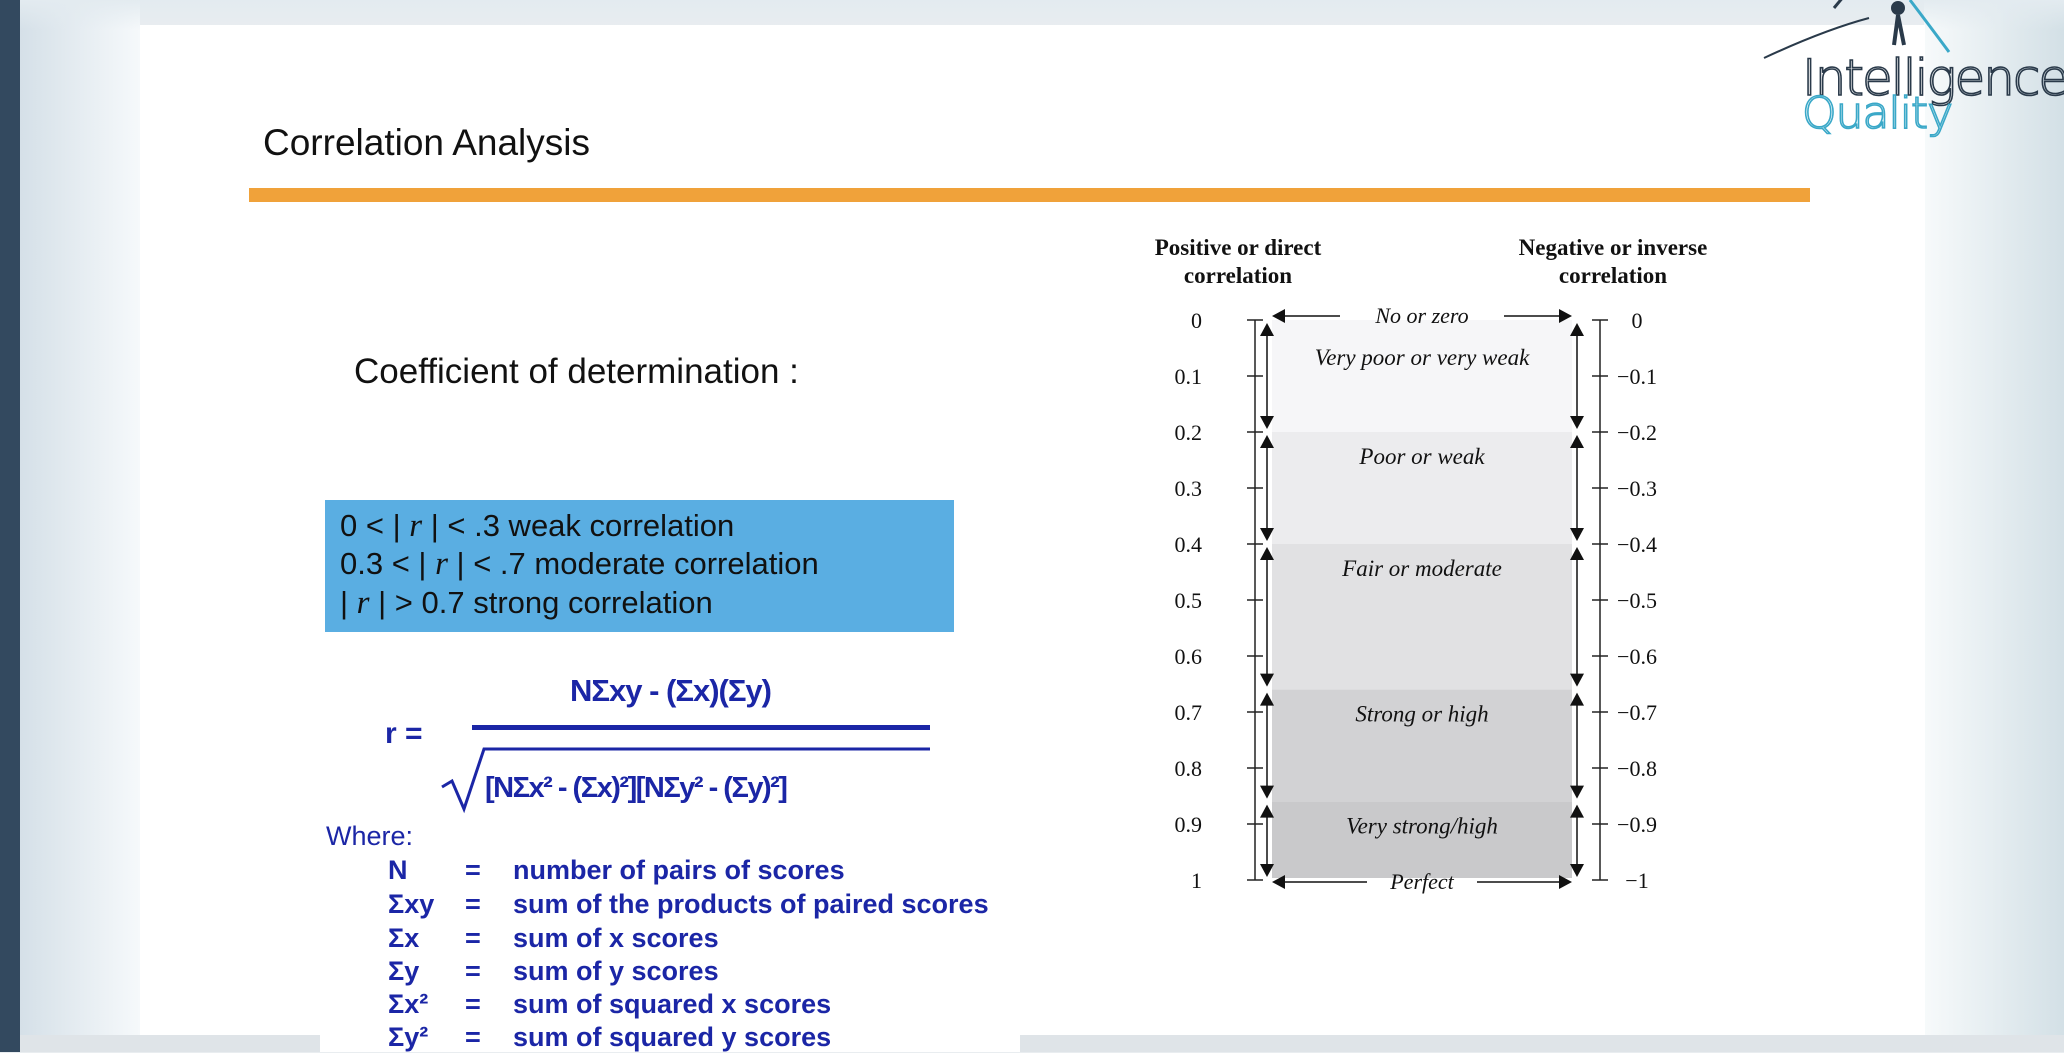 The image size is (2064, 1053). I want to click on band-label: Very poor or very weak, so click(1422, 357).